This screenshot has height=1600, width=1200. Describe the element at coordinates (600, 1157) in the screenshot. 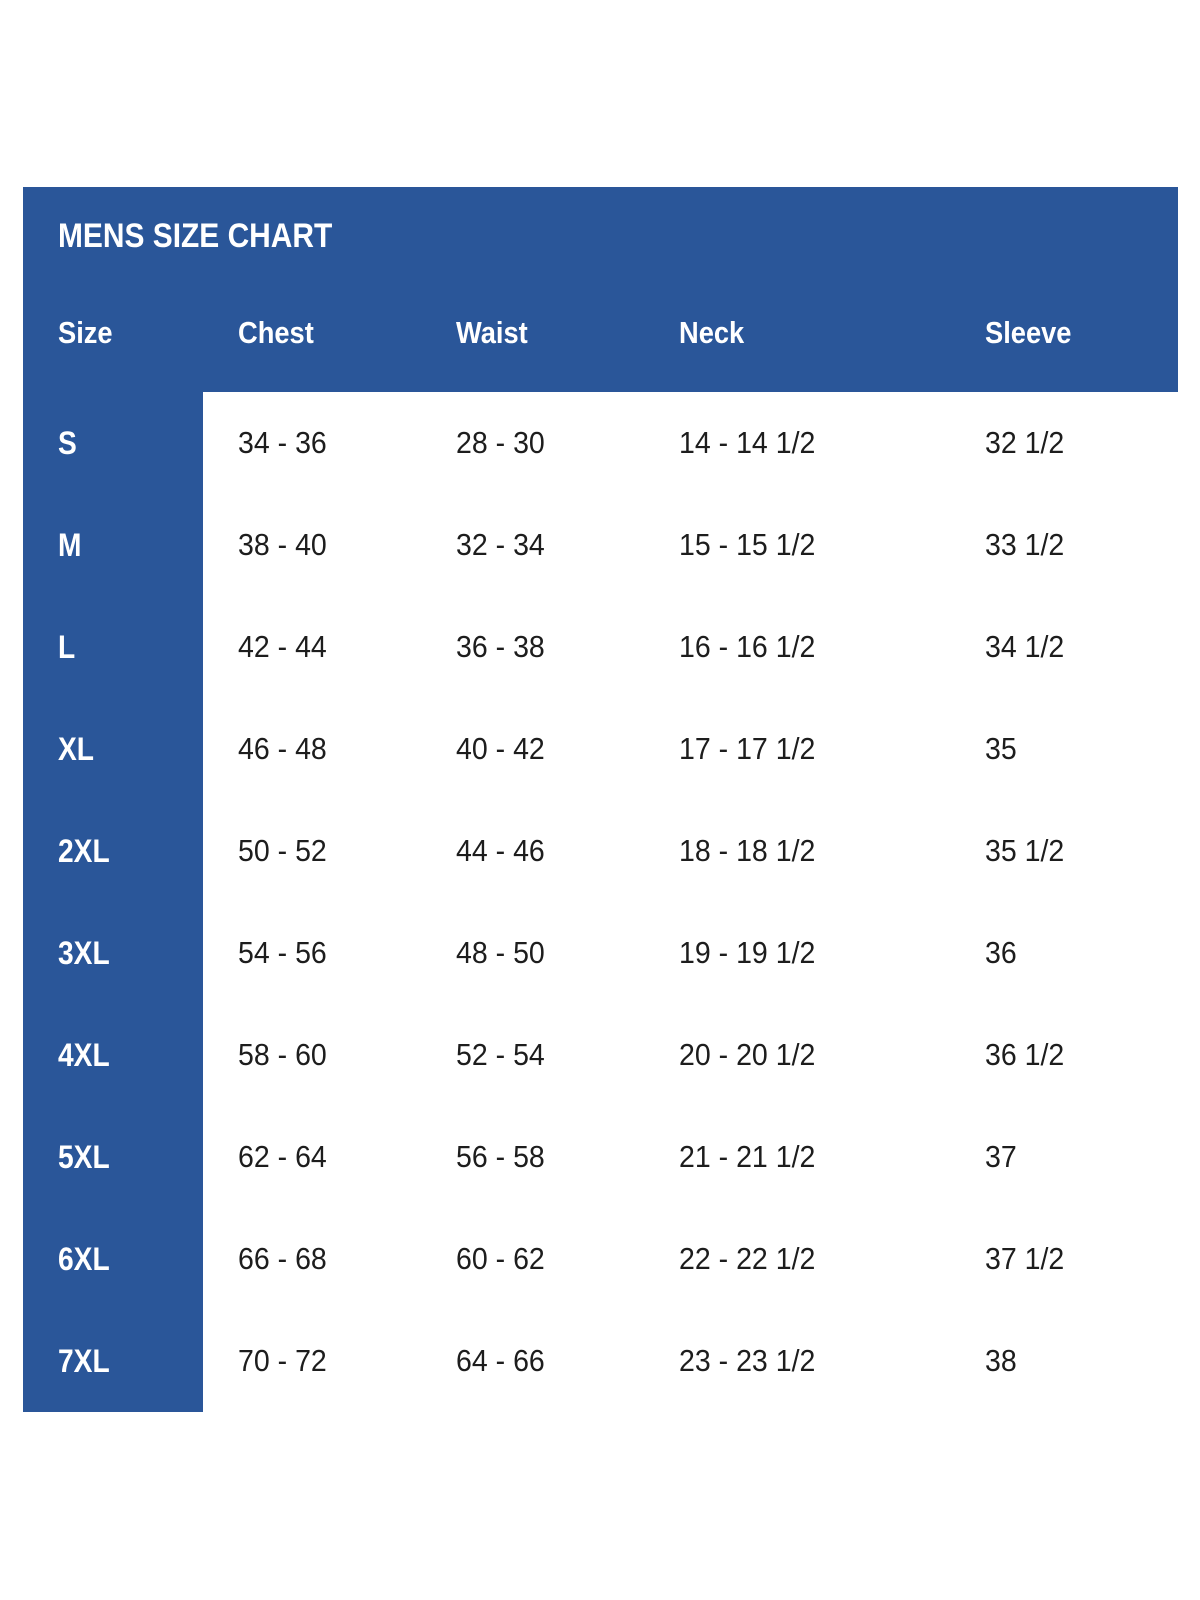

I see `table-row: 5XL 62 - 64 56 - 58 21 - 21 1/2 37` at that location.